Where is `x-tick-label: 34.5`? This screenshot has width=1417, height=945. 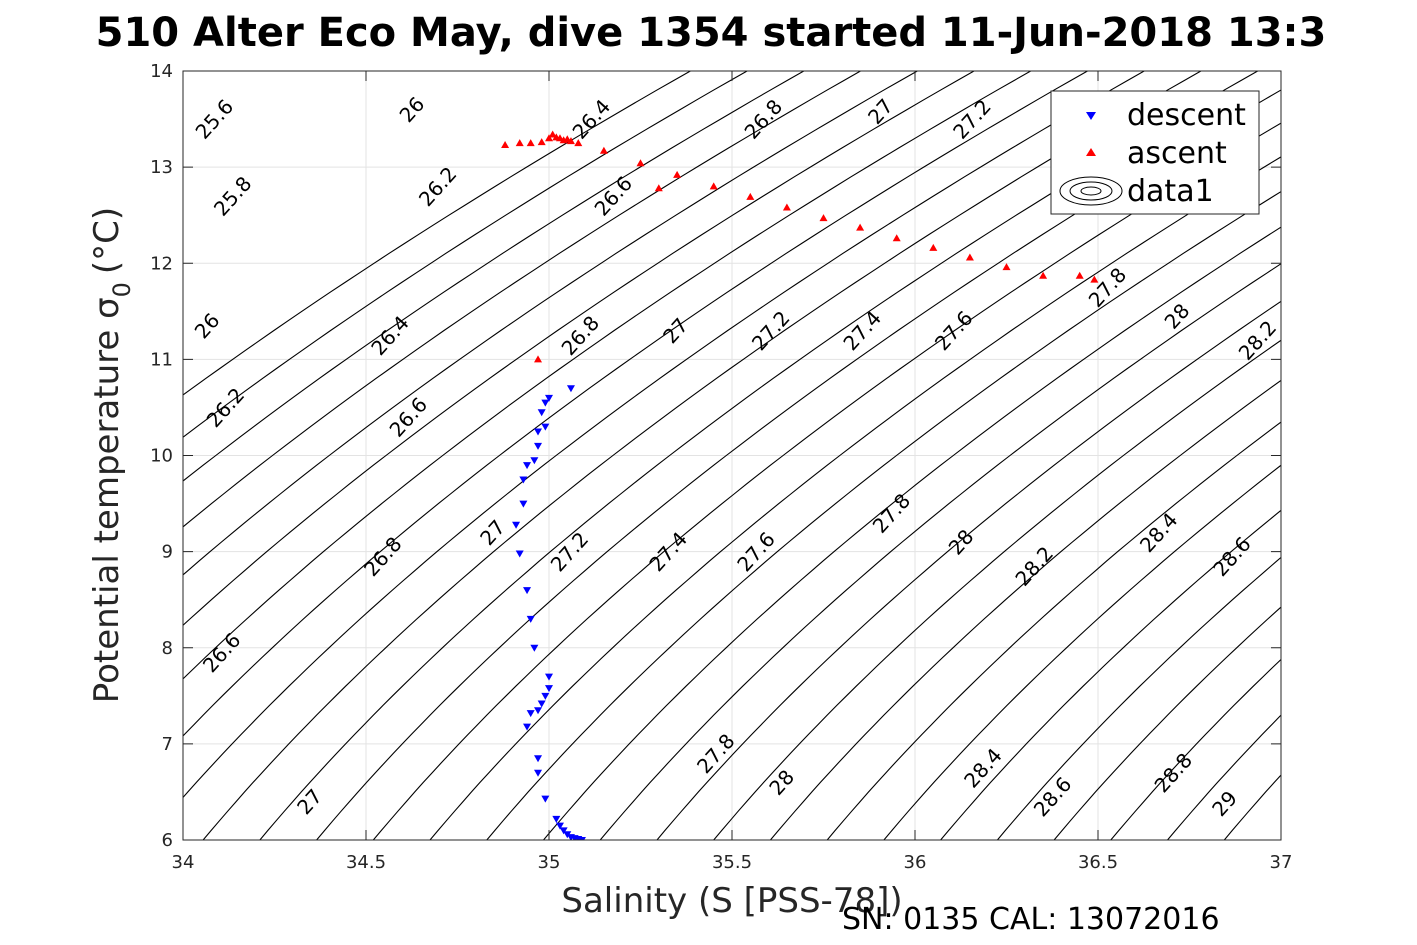
x-tick-label: 34.5 is located at coordinates (366, 862).